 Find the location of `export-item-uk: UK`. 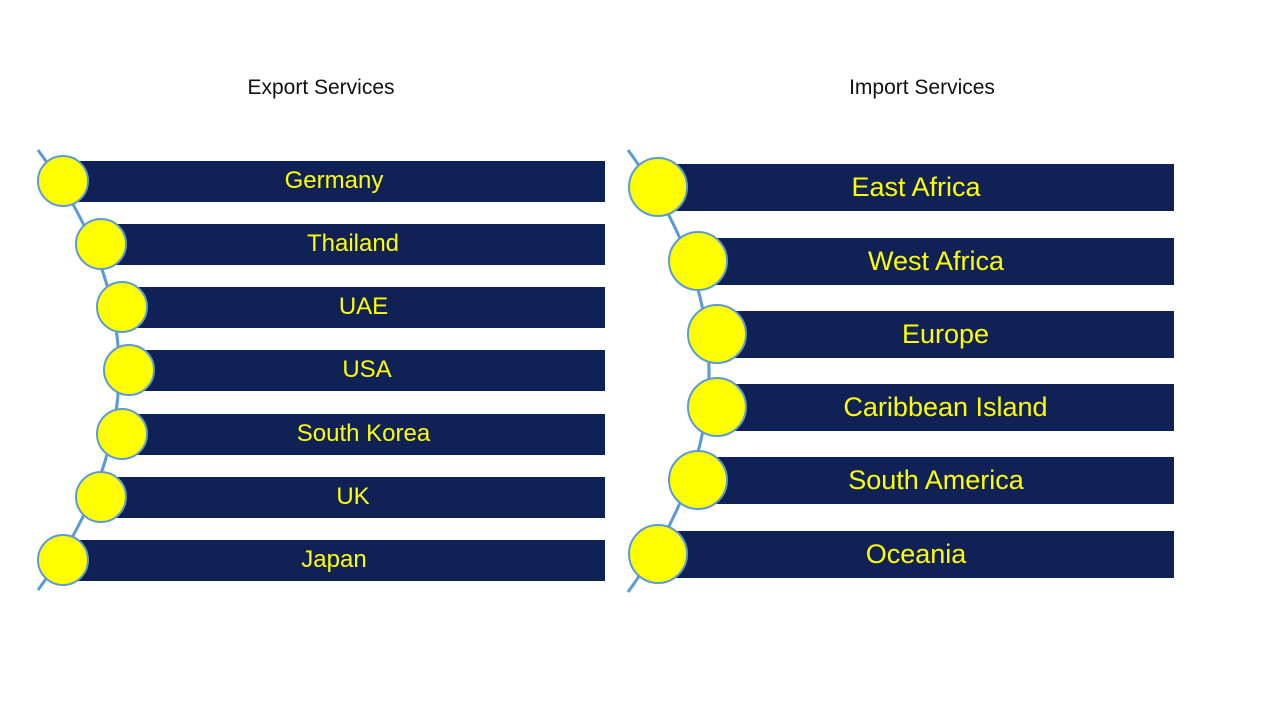

export-item-uk: UK is located at coordinates (353, 497).